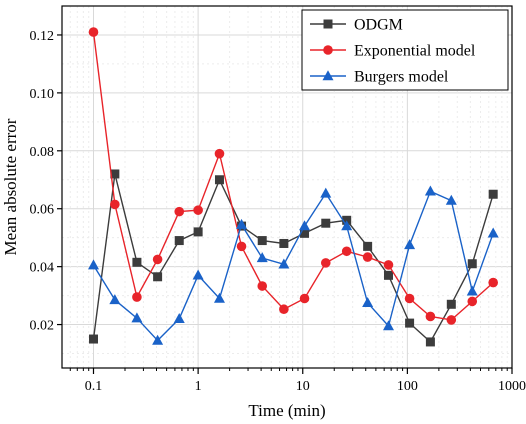 This screenshot has width=526, height=424. I want to click on legend: ODGM Exponential model Burgers model, so click(405, 50).